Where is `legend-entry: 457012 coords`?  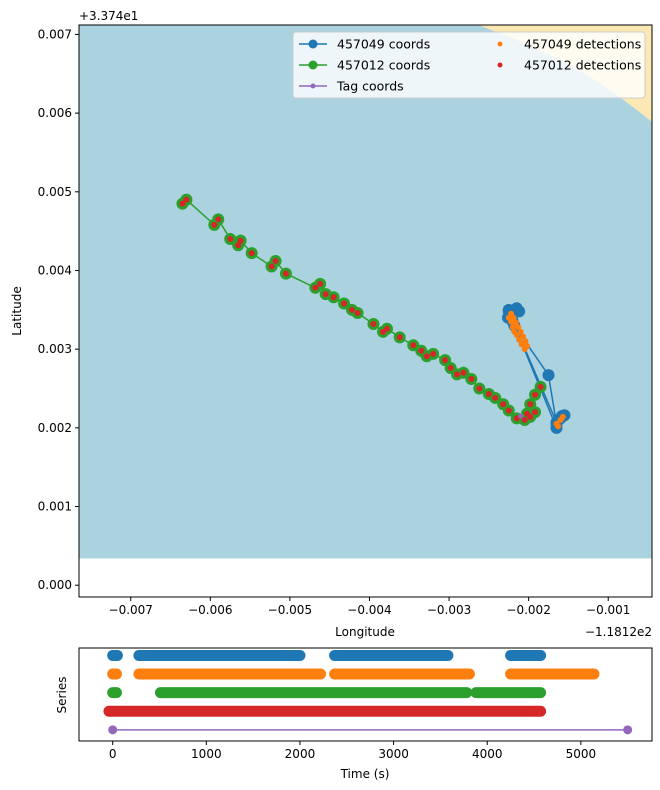
legend-entry: 457012 coords is located at coordinates (364, 65).